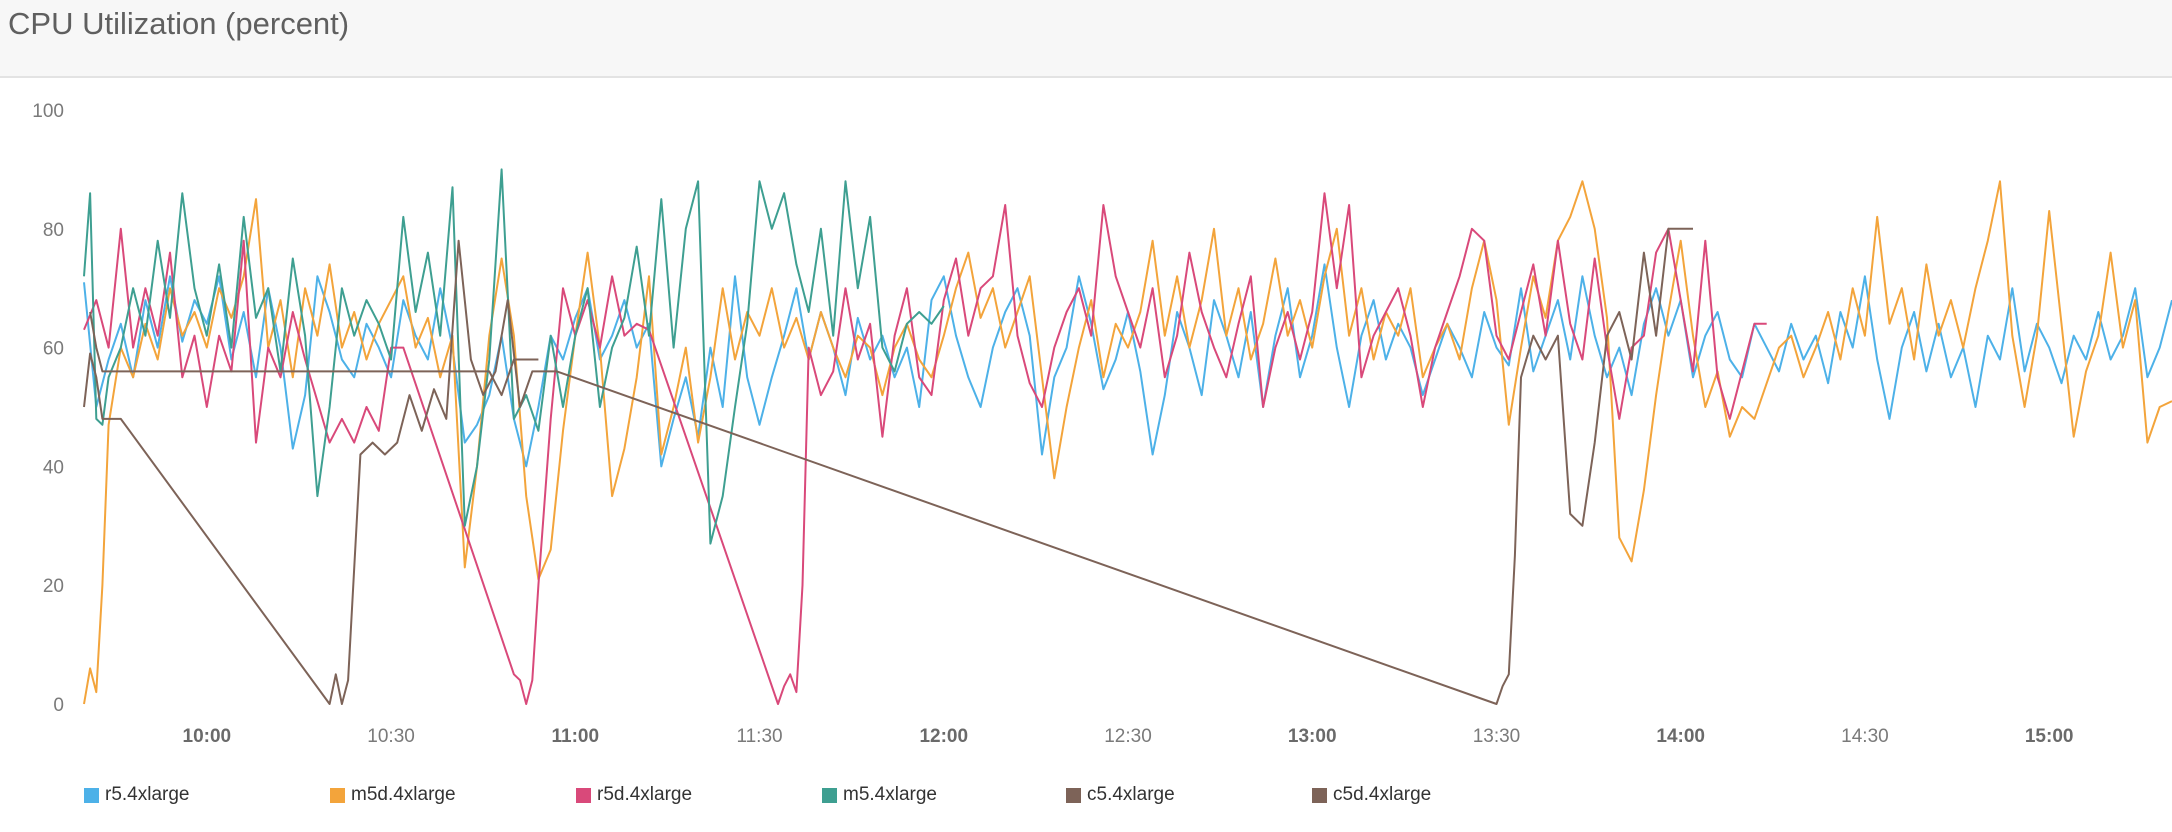 The width and height of the screenshot is (2172, 832). I want to click on legend-item-m5-4xlarge: m5.4xlarge, so click(879, 795).